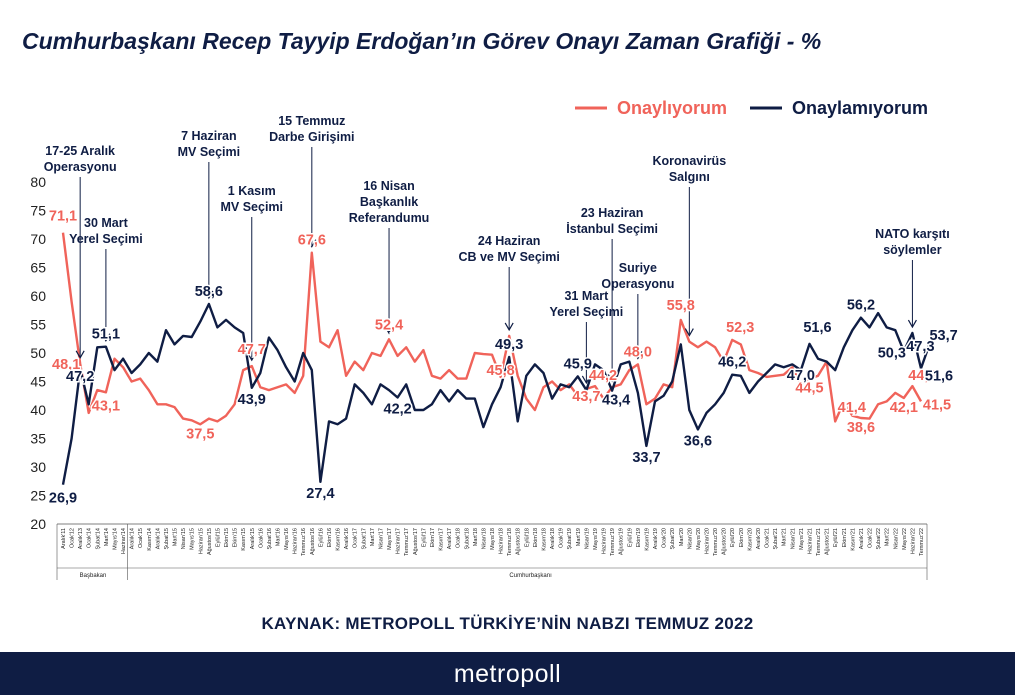 The height and width of the screenshot is (695, 1015). Describe the element at coordinates (38, 268) in the screenshot. I see `y-tick-label: 65` at that location.